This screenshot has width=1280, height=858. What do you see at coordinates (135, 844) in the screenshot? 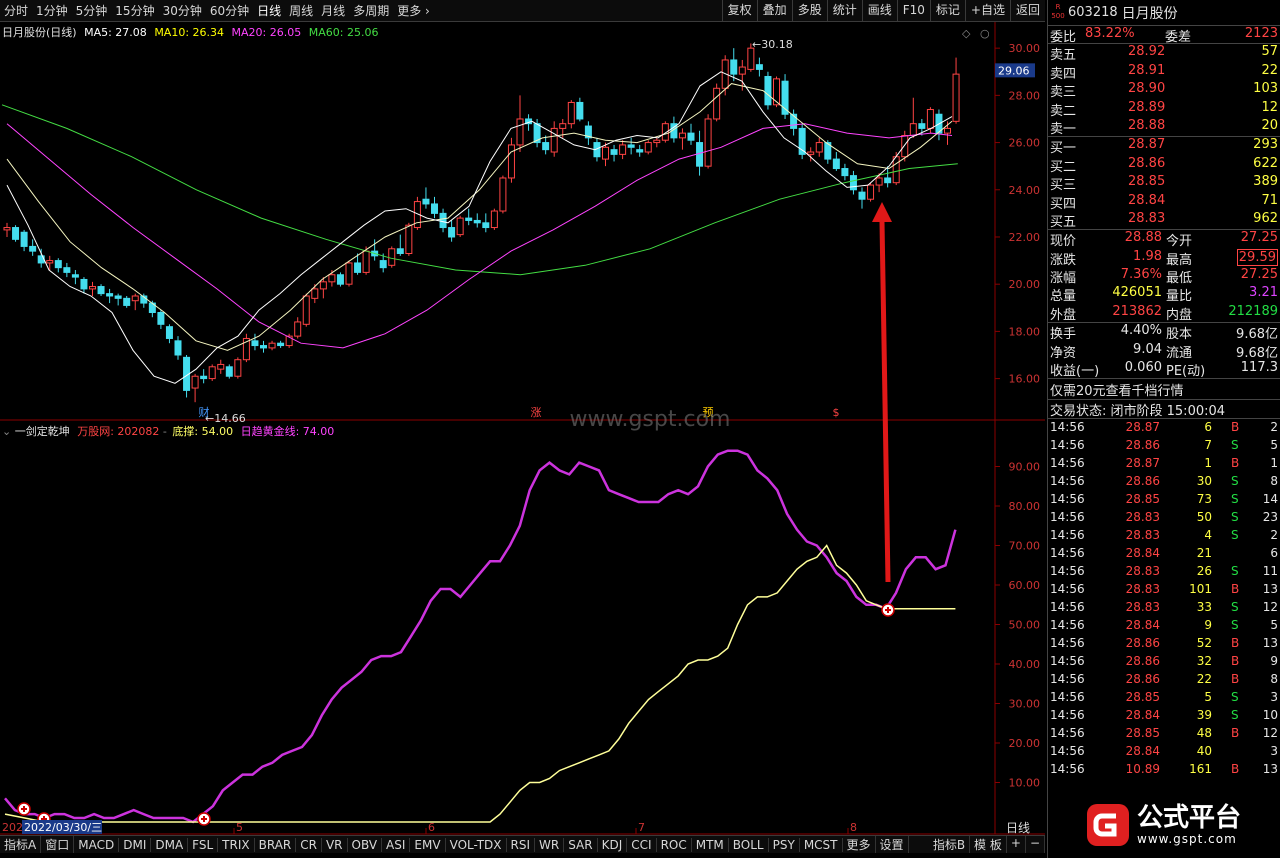
I see `indicator-tab-3: DMI` at bounding box center [135, 844].